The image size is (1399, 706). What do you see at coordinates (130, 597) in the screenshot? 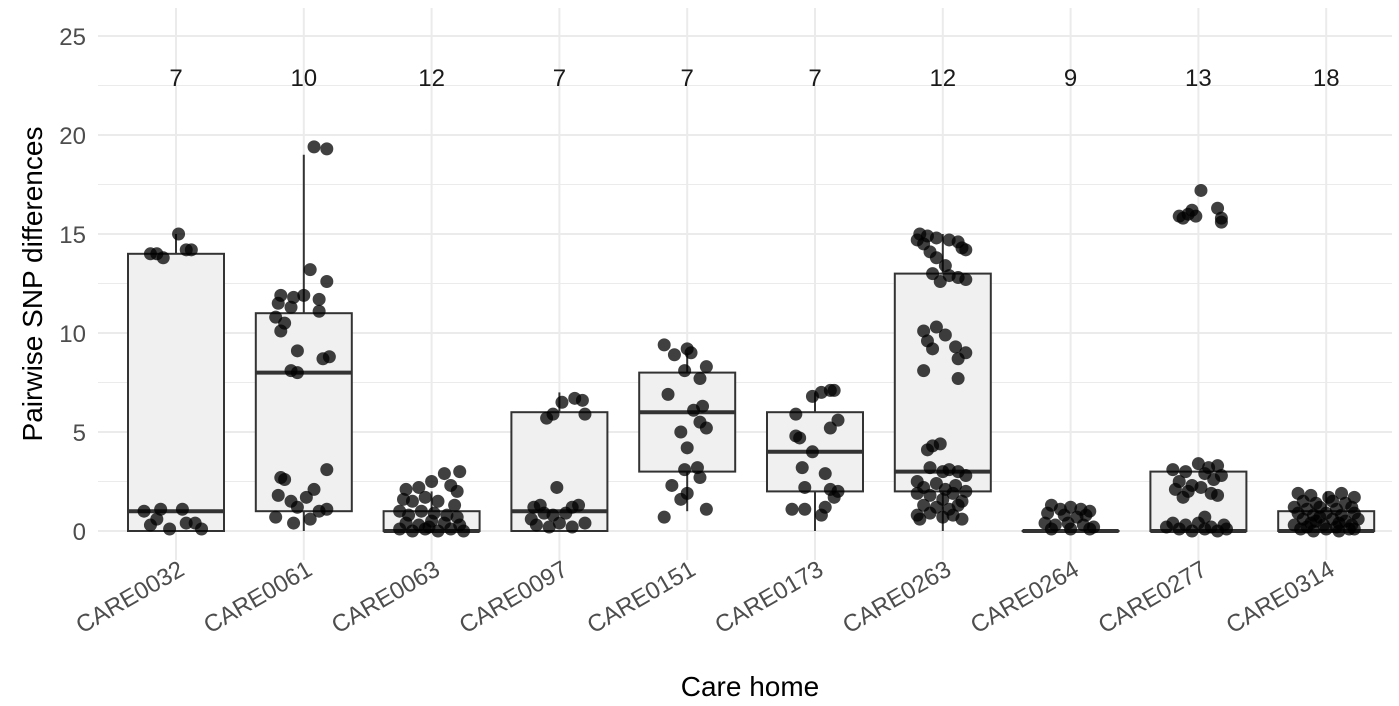
I see `x-tick-label: CARE0032` at bounding box center [130, 597].